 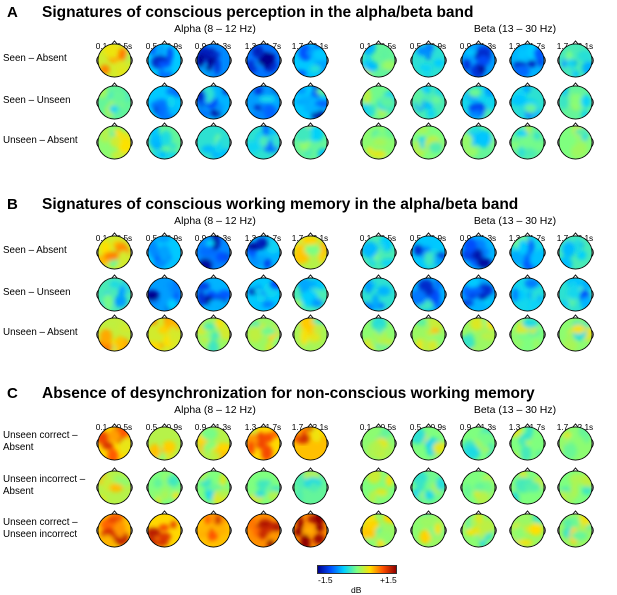 What do you see at coordinates (357, 569) in the screenshot?
I see `colorbar-gradient` at bounding box center [357, 569].